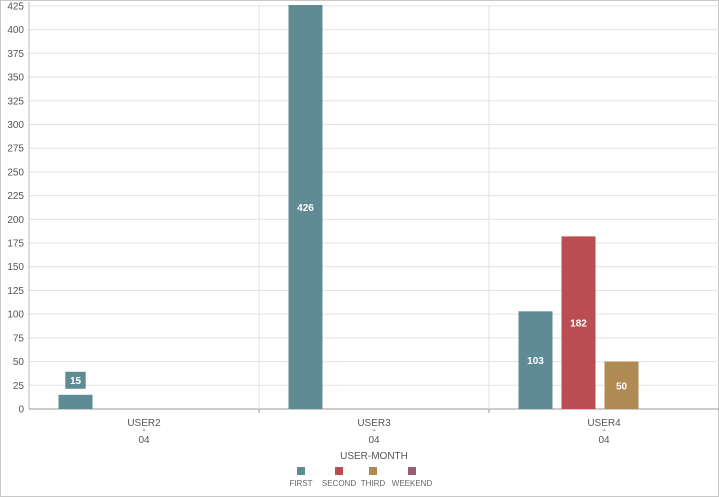 Image resolution: width=719 pixels, height=497 pixels. I want to click on y-tick-label: 75, so click(19, 338).